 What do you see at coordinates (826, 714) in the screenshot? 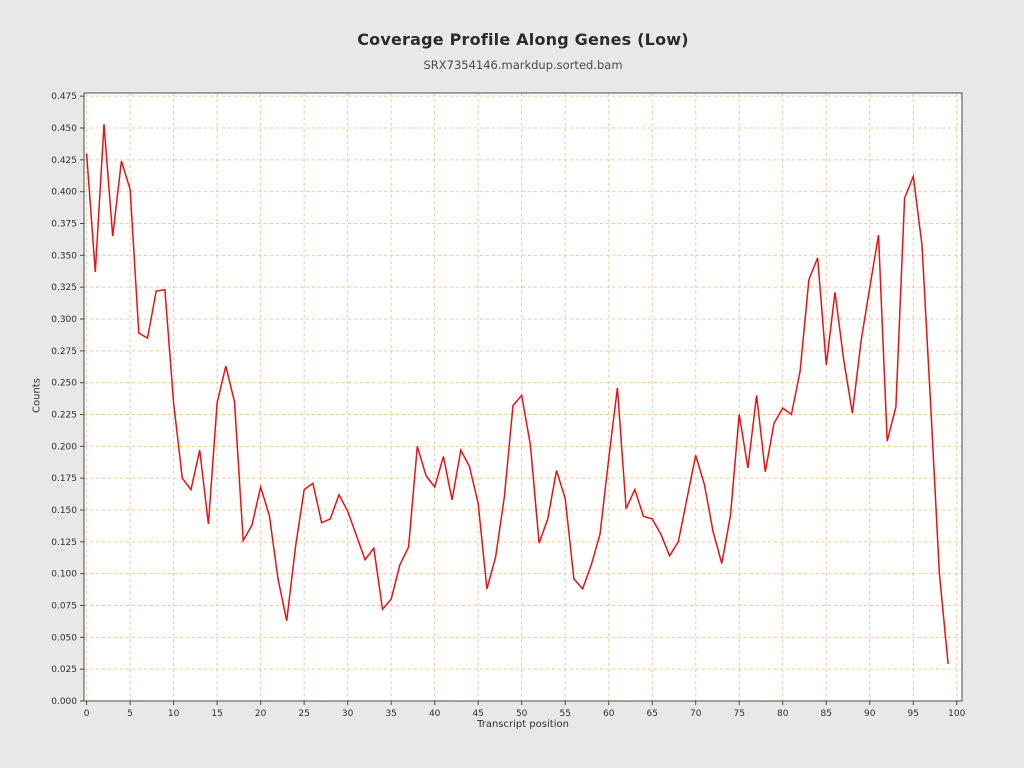
I see `x-tick-label: 85` at bounding box center [826, 714].